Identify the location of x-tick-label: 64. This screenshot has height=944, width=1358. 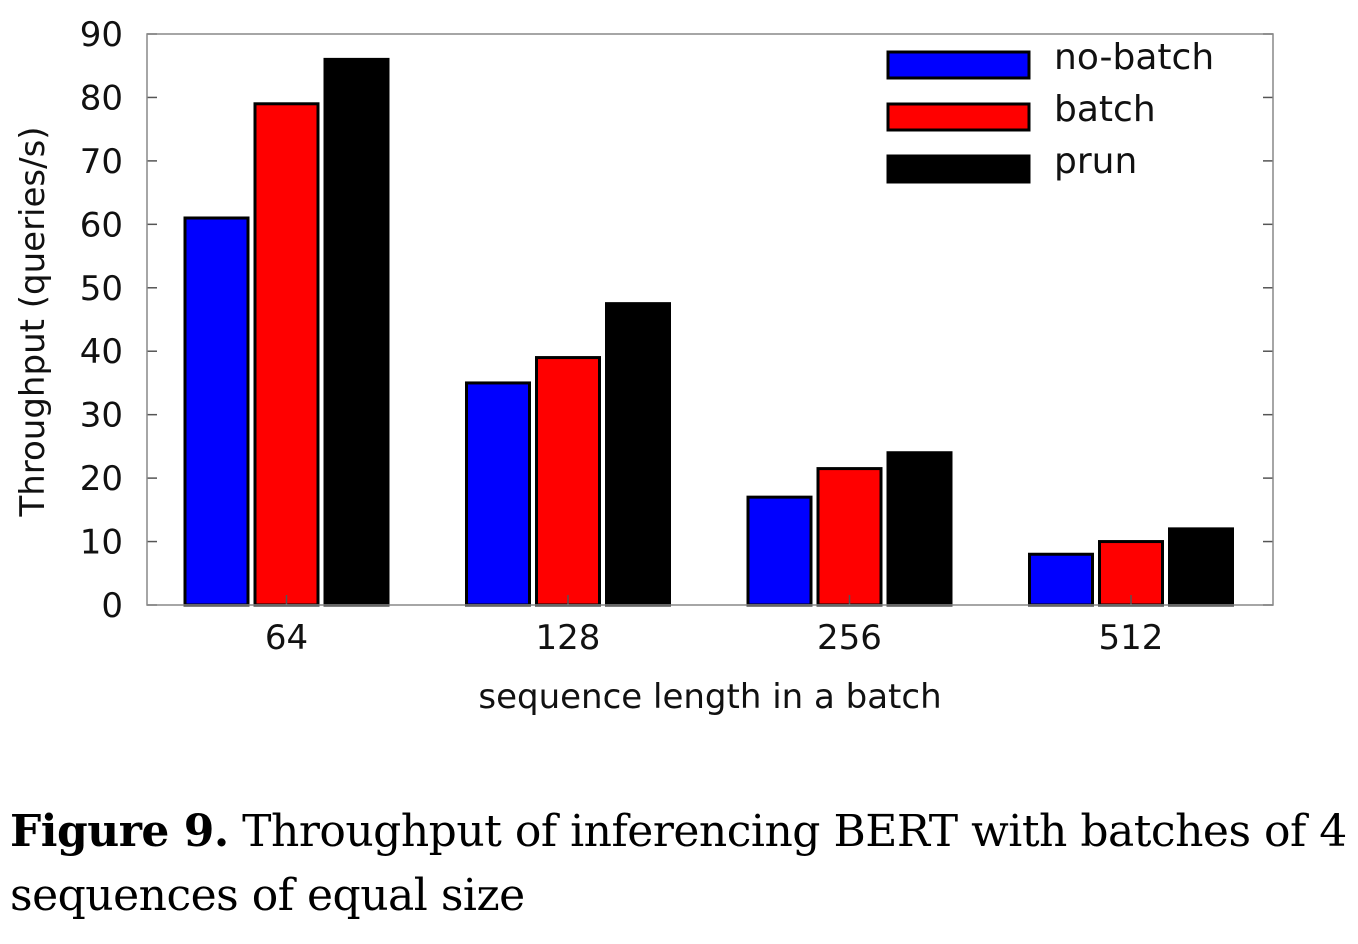
(286, 638).